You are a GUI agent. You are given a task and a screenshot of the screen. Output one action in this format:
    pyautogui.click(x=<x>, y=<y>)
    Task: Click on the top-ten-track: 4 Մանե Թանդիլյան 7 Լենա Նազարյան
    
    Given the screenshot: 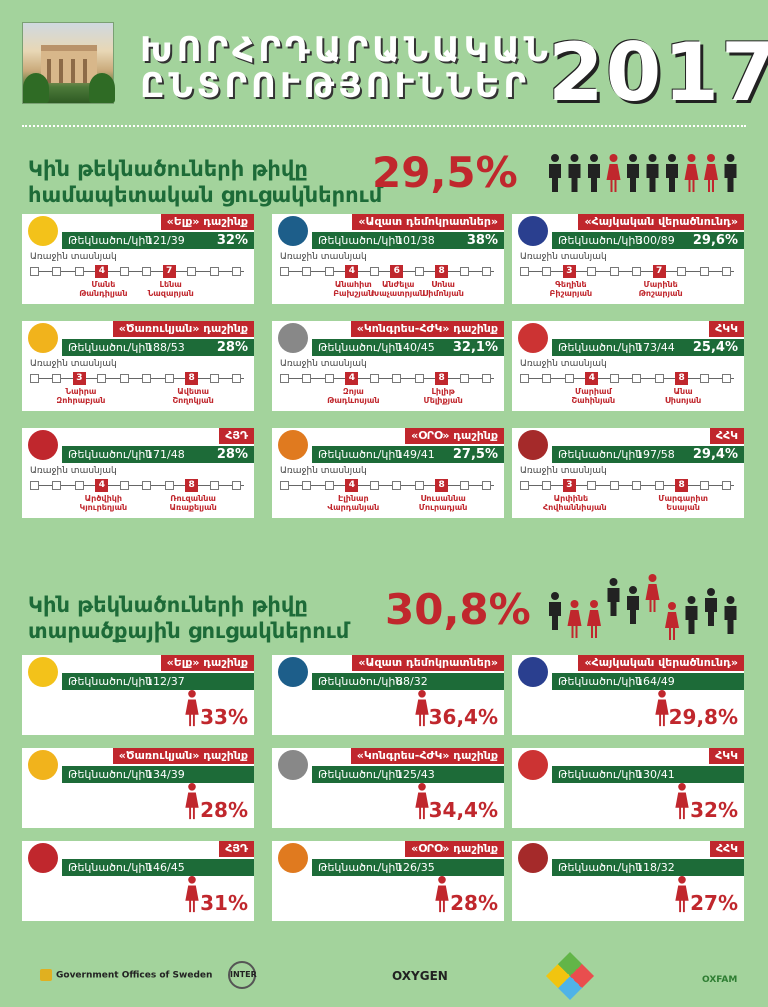 What is the action you would take?
    pyautogui.click(x=137, y=281)
    